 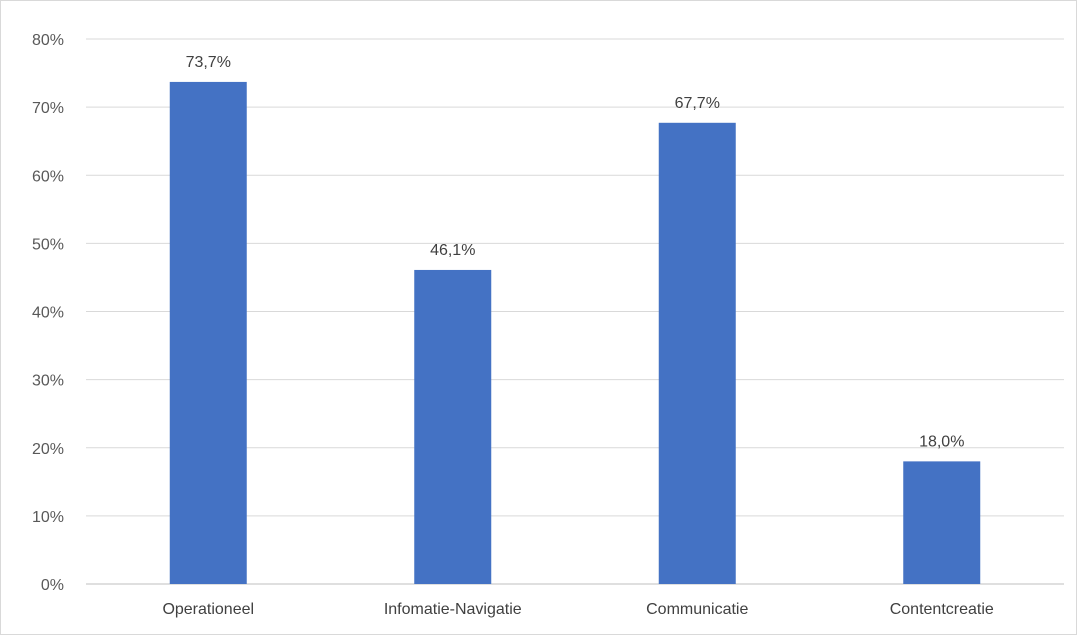 What do you see at coordinates (48, 313) in the screenshot?
I see `y-tick-label: 40%` at bounding box center [48, 313].